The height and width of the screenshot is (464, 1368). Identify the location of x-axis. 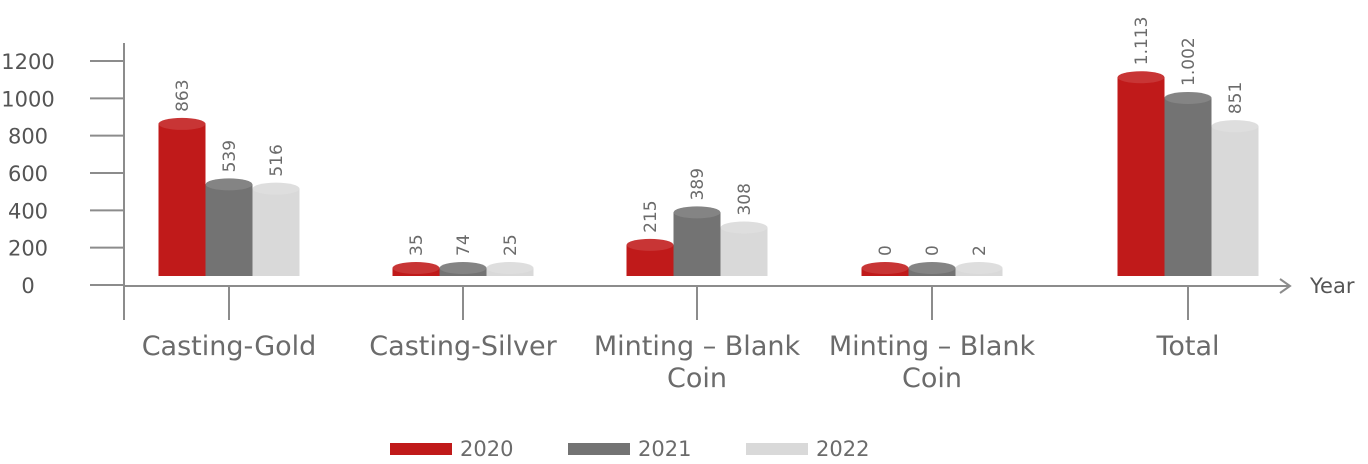
(708, 299).